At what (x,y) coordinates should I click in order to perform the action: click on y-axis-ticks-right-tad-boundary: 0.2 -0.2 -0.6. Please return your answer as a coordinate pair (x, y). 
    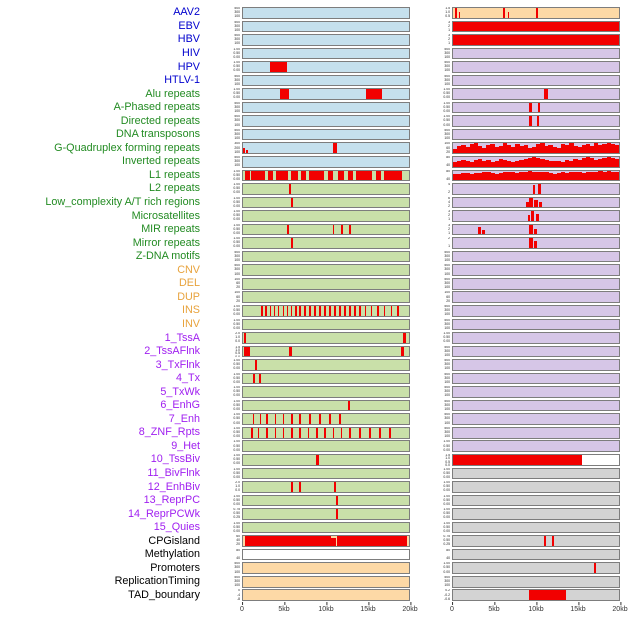
    Looking at the image, I should click on (431, 595).